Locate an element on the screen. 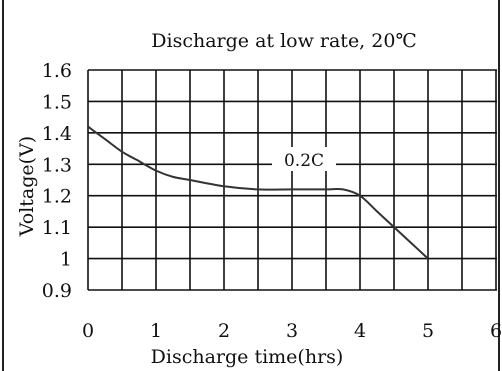 Image resolution: width=502 pixels, height=371 pixels. y-tick-label: 1.2 is located at coordinates (57, 197).